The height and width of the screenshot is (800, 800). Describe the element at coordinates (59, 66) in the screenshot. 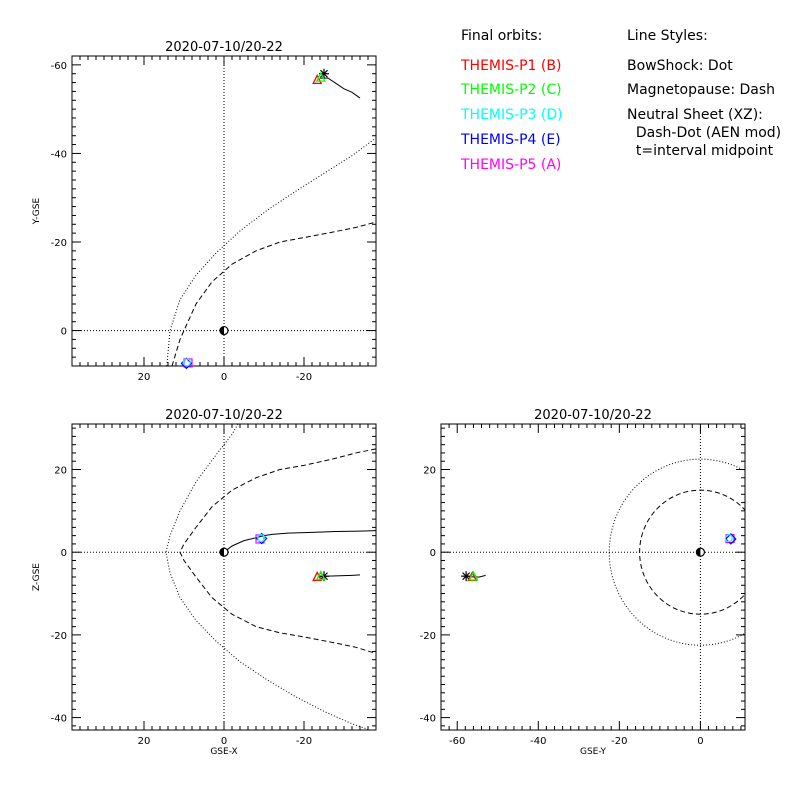

I see `y-tick-label: -60` at that location.